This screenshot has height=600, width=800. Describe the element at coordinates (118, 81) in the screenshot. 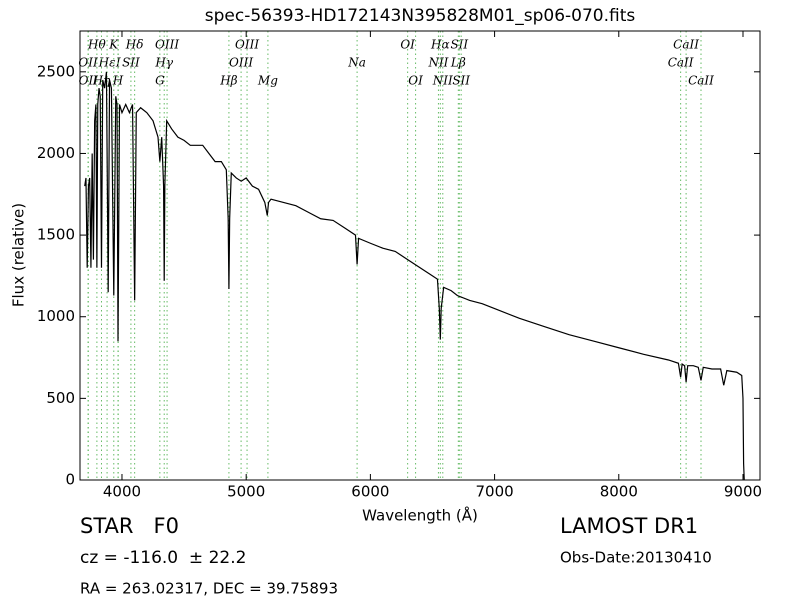

I see `spectral-line-label: H` at that location.